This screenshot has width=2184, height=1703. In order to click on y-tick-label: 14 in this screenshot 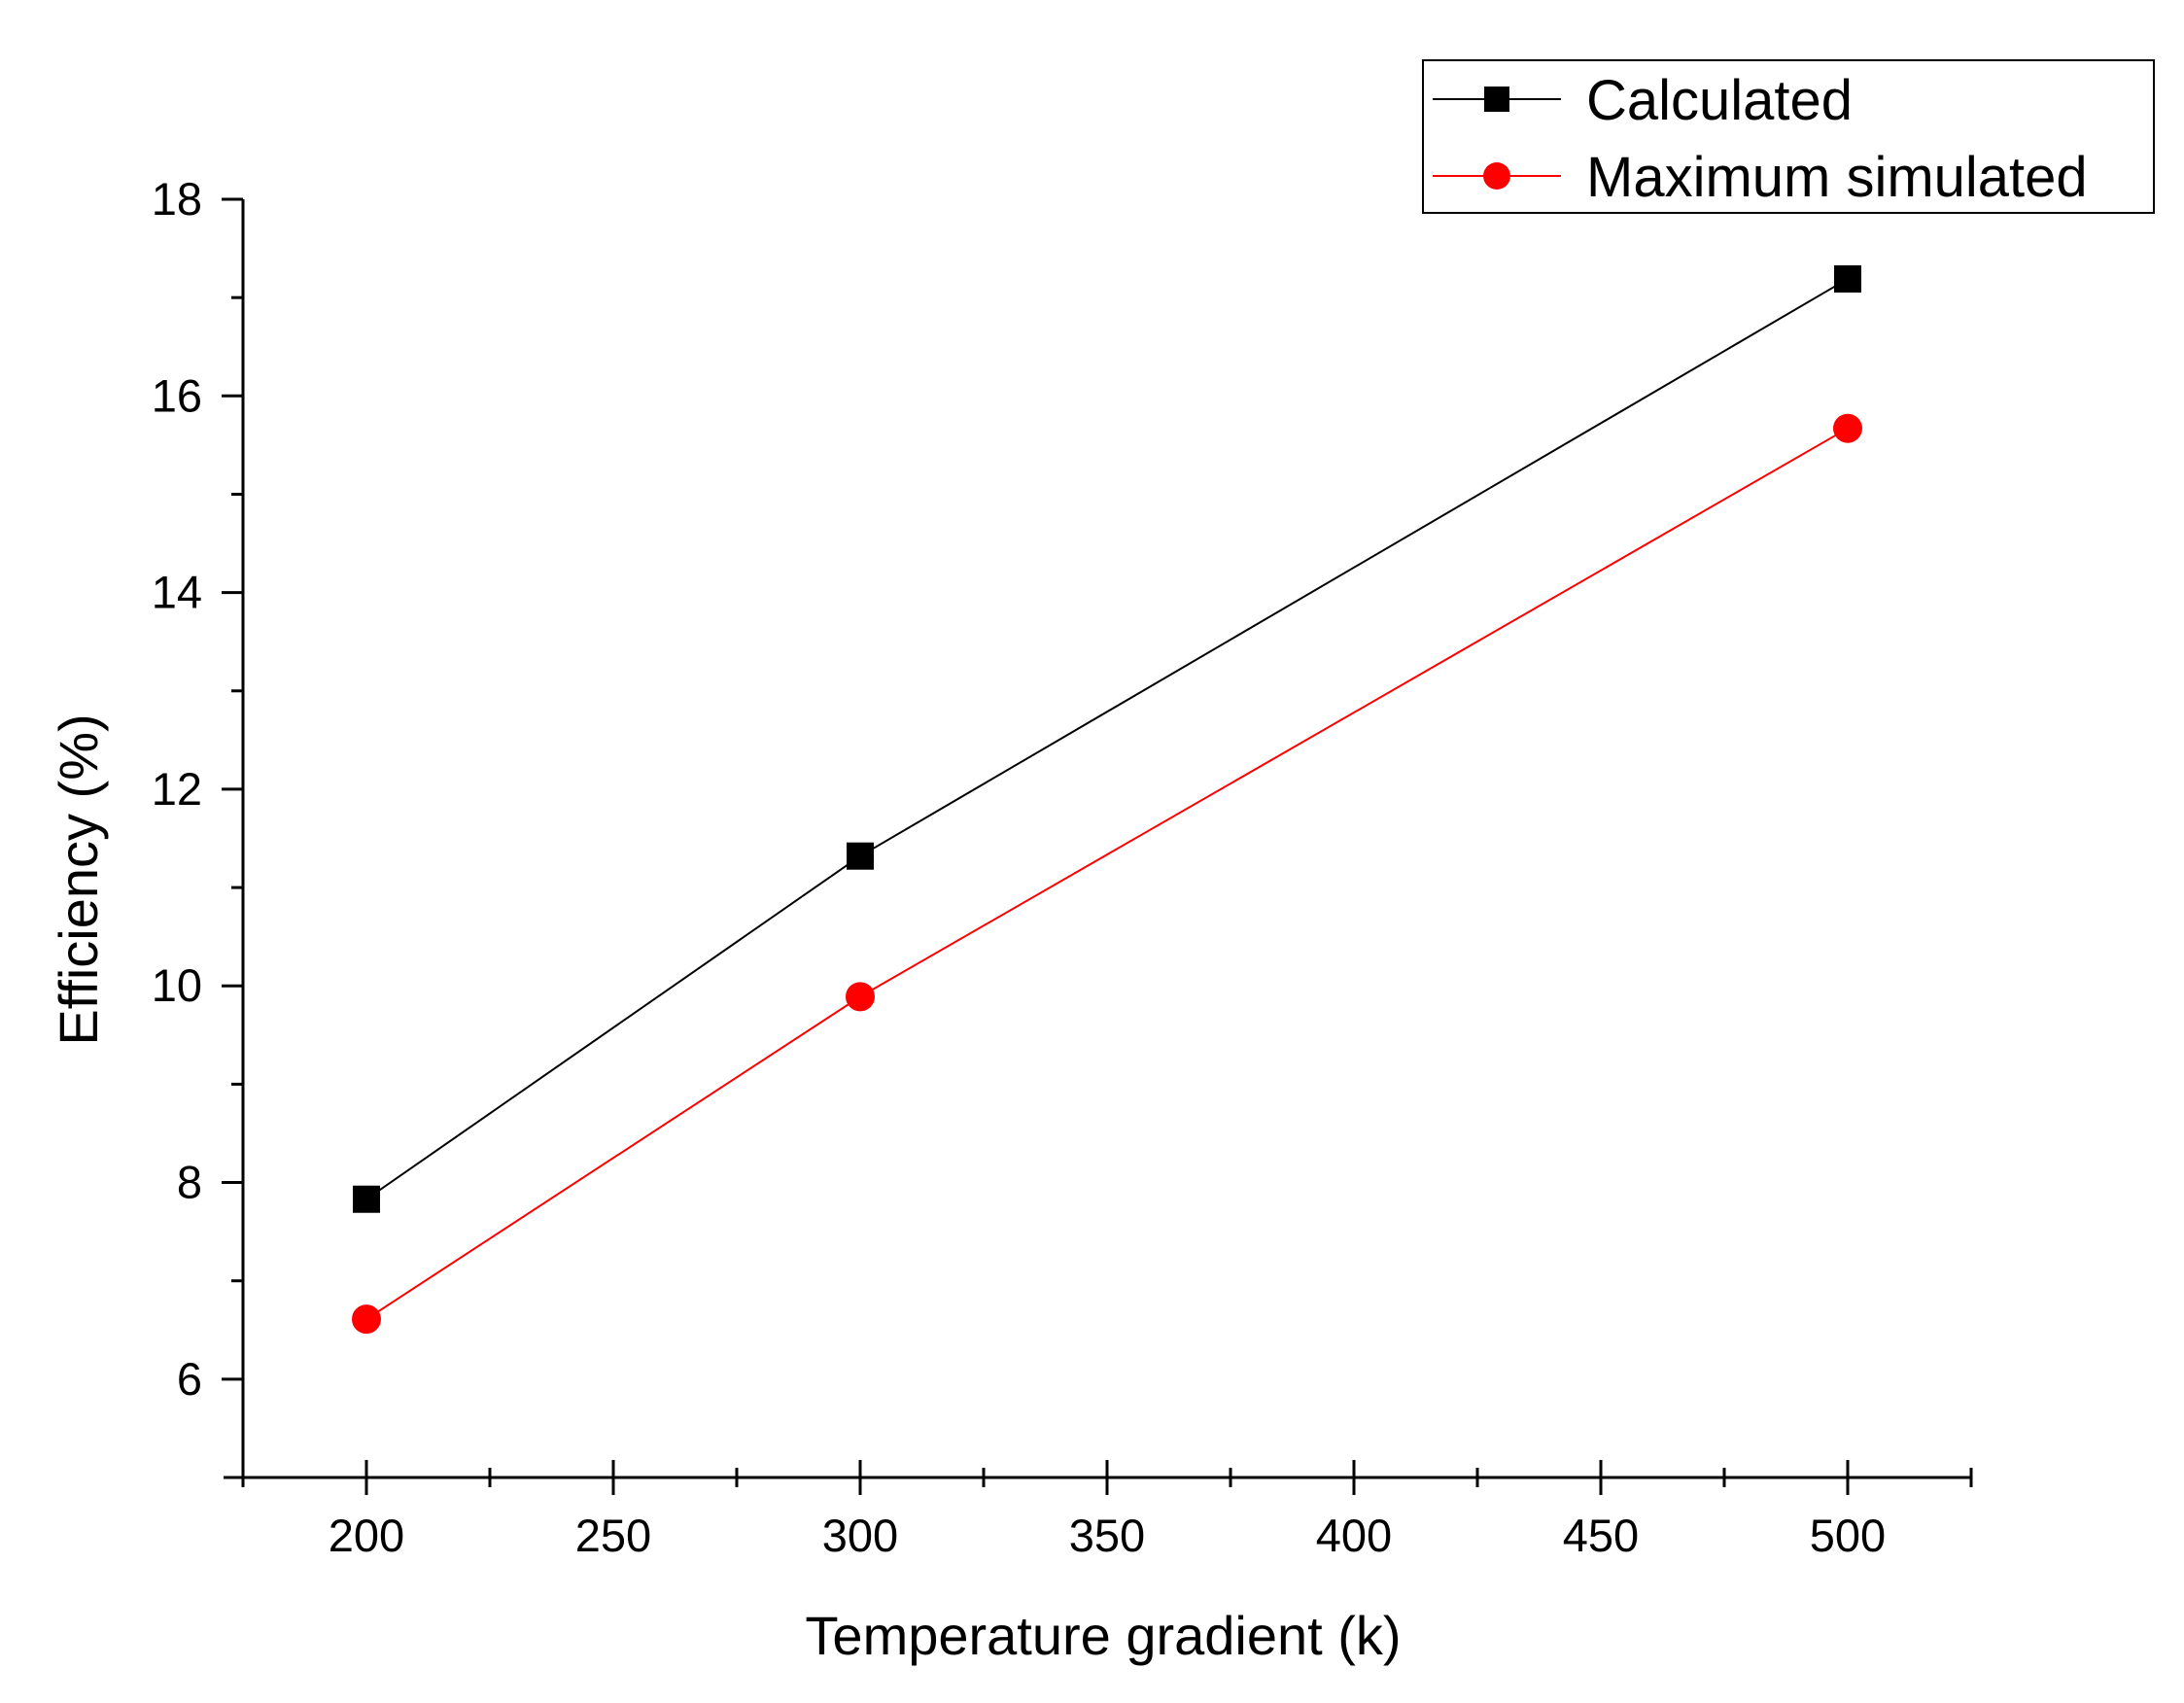, I will do `click(177, 592)`.